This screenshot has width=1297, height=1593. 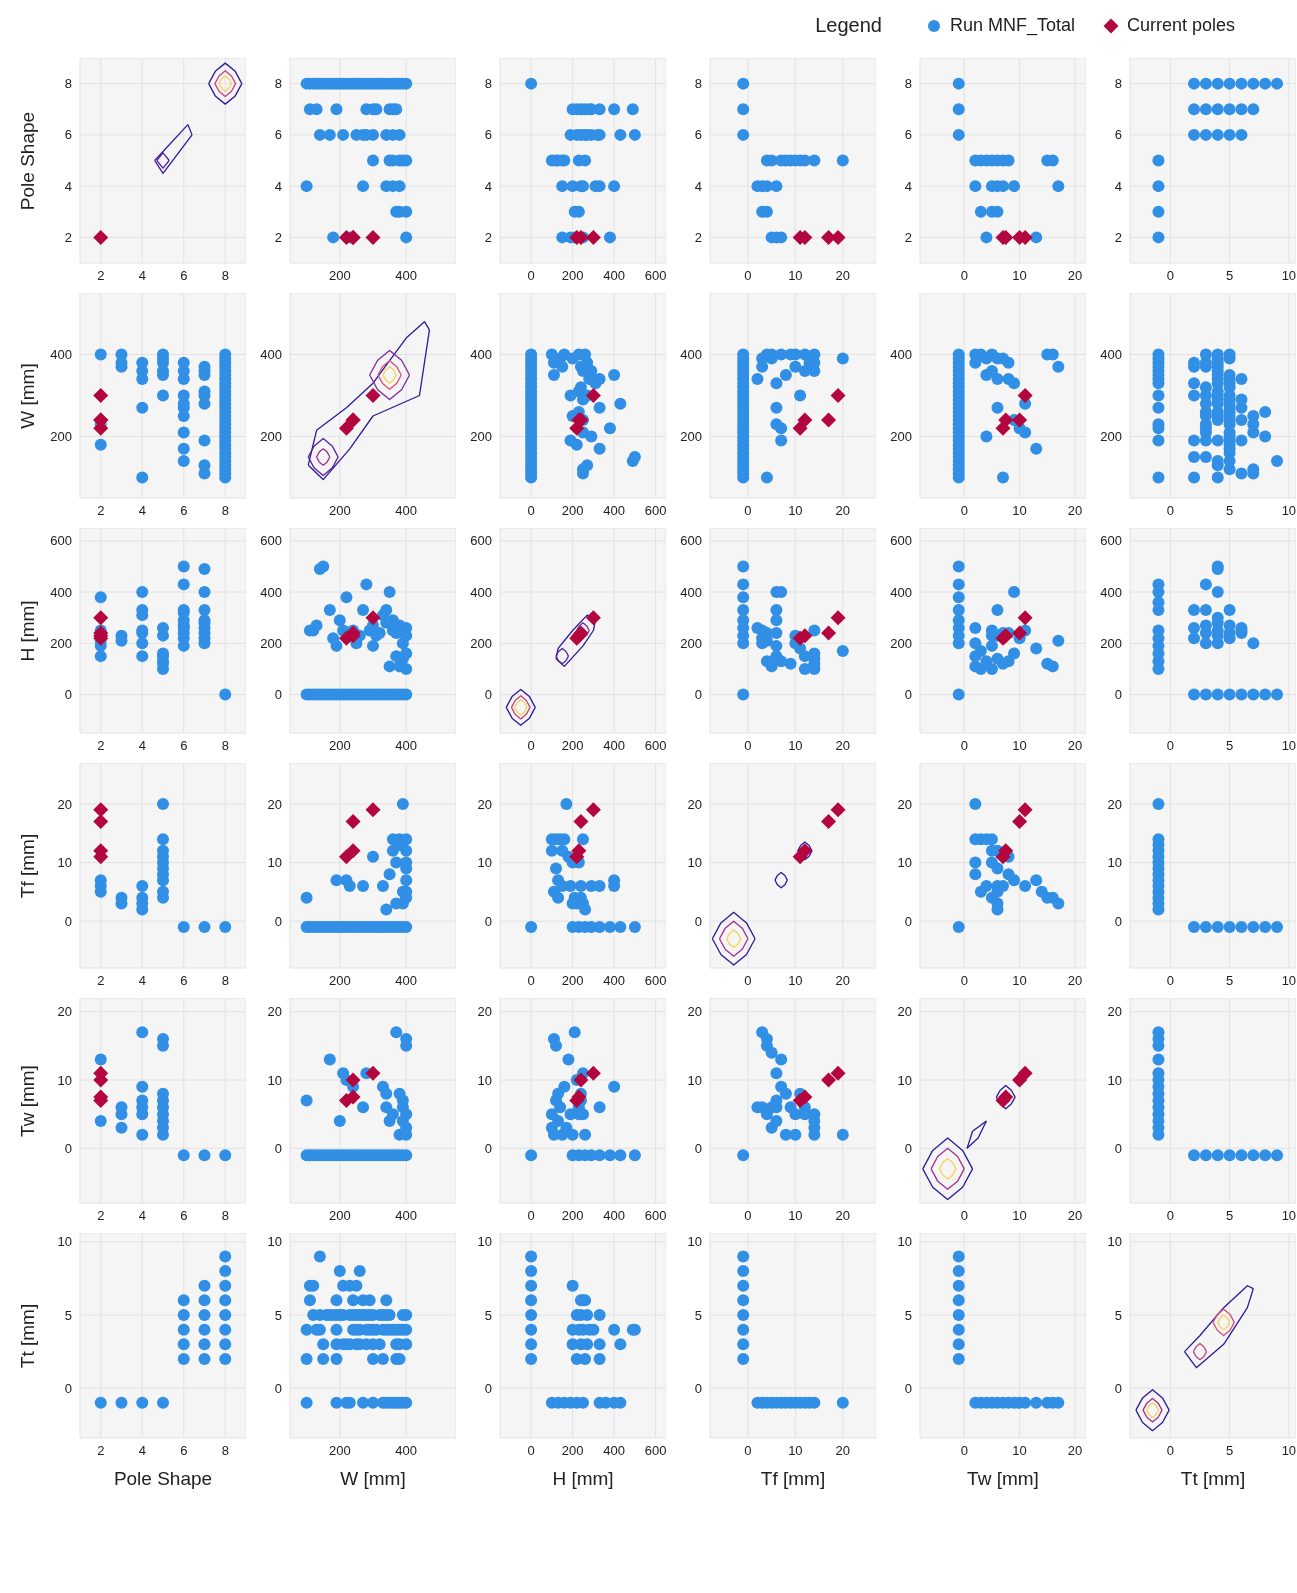 I want to click on y-tick-label: 6, so click(x=488, y=135).